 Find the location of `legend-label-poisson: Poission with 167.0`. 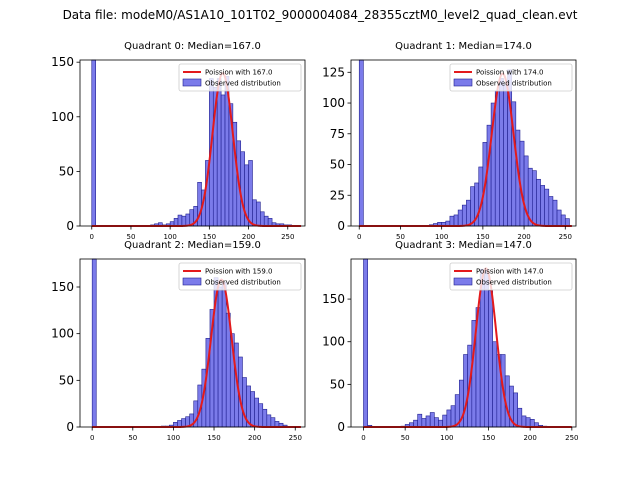

legend-label-poisson: Poission with 167.0 is located at coordinates (239, 73).